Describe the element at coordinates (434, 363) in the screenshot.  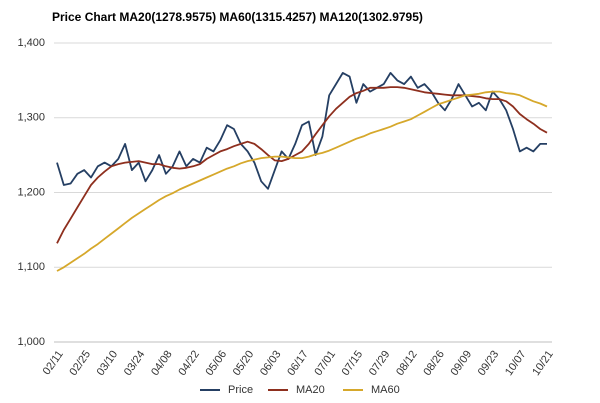
I see `x-tick-label: 08/26` at that location.